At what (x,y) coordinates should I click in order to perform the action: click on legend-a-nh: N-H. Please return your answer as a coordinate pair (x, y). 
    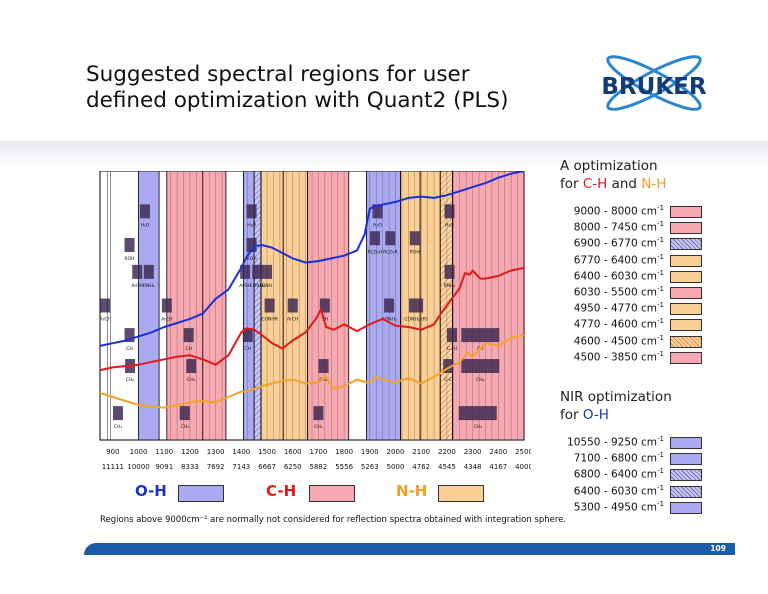
    Looking at the image, I should click on (654, 184).